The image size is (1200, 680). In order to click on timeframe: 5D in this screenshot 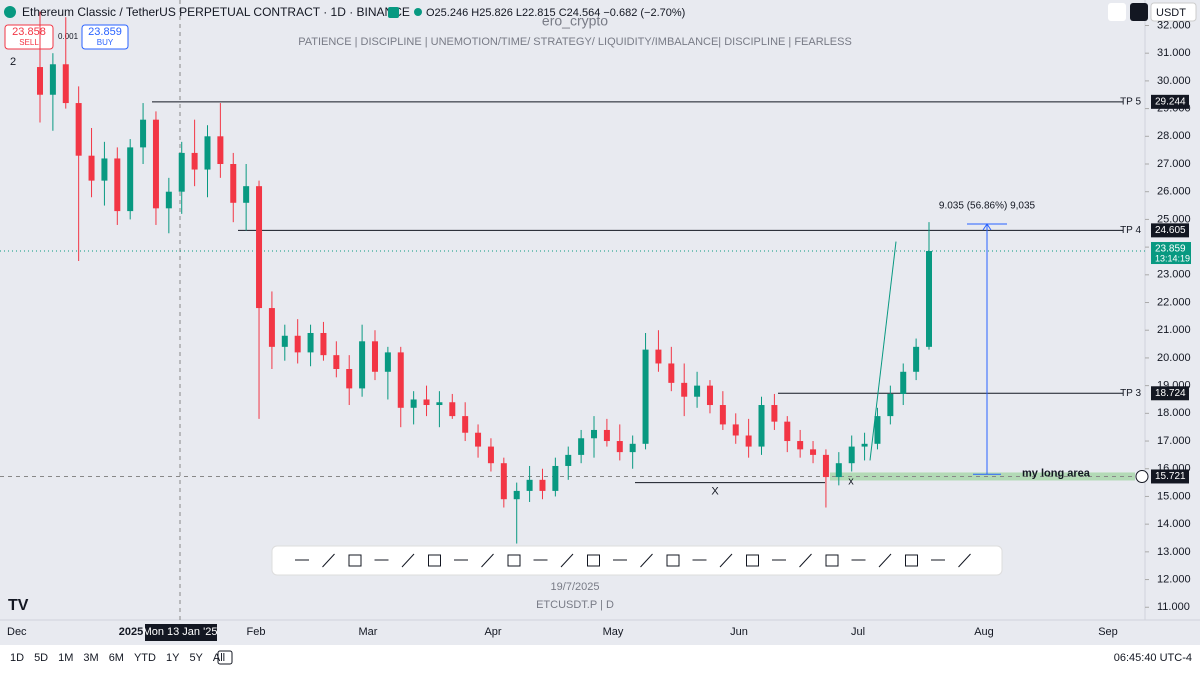, I will do `click(41, 658)`.